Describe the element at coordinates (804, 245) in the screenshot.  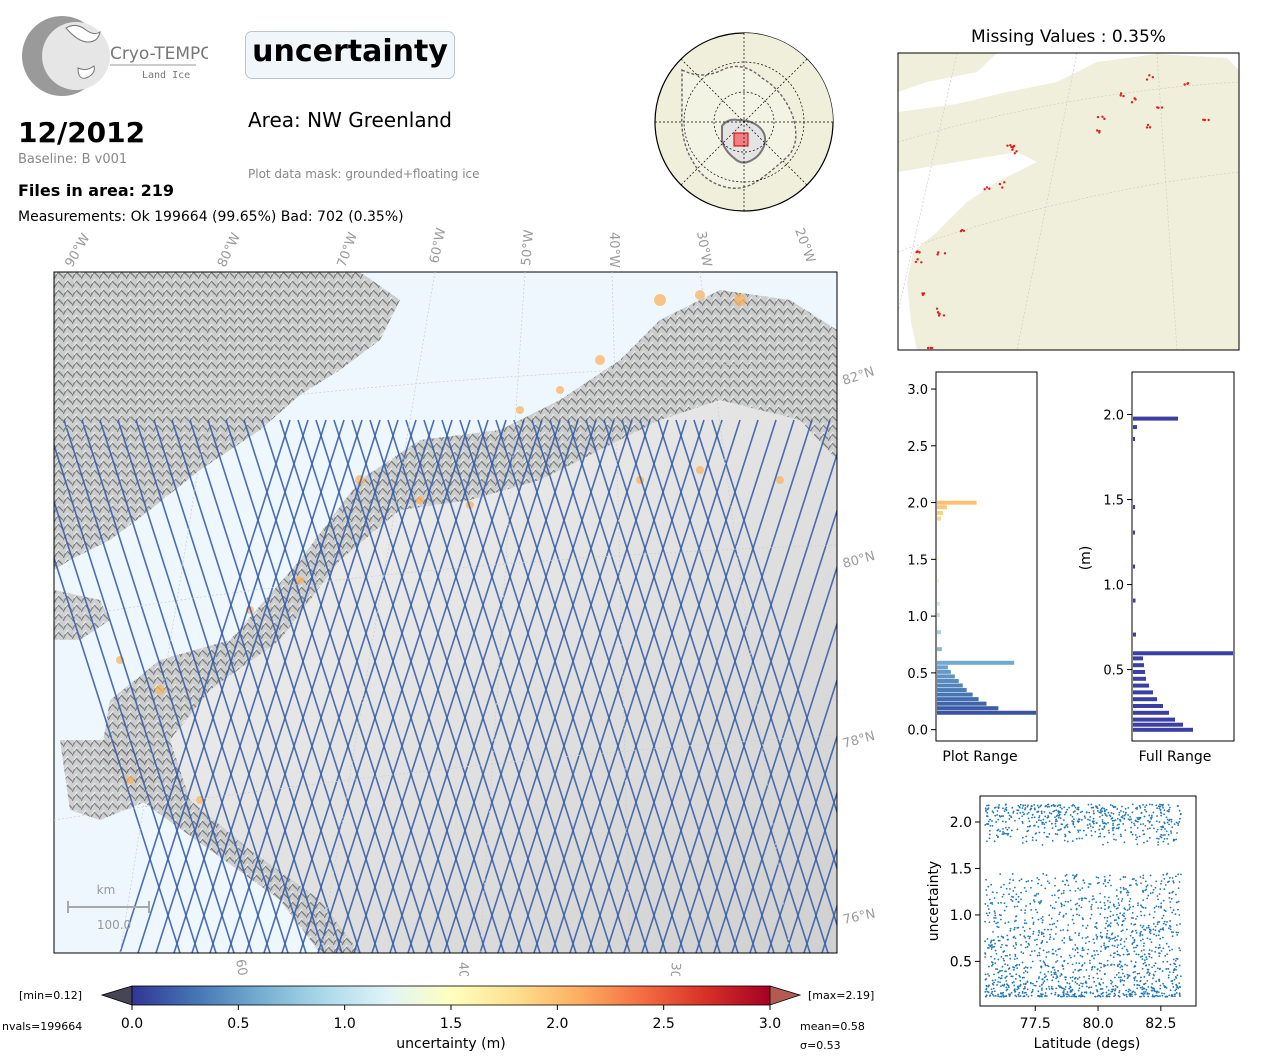
I see `lon-label: 20°W` at that location.